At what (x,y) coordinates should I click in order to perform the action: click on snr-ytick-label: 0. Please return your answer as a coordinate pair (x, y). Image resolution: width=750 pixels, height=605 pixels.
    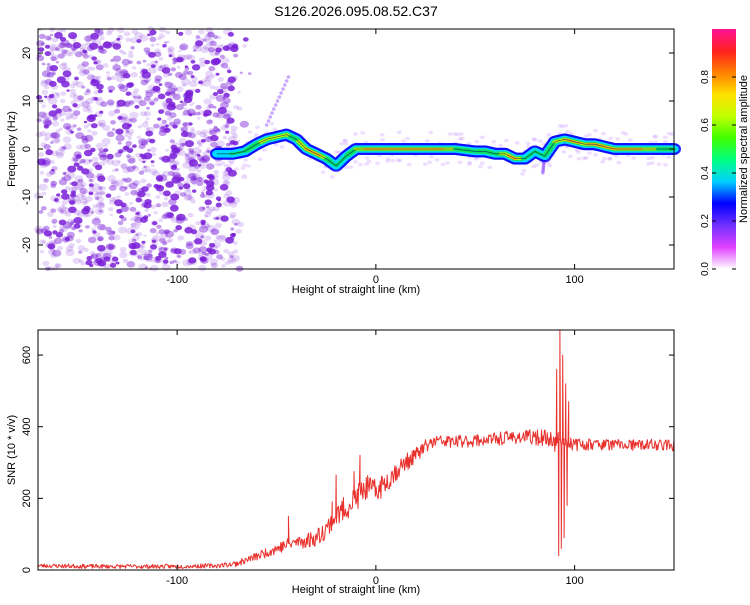
    Looking at the image, I should click on (27, 570).